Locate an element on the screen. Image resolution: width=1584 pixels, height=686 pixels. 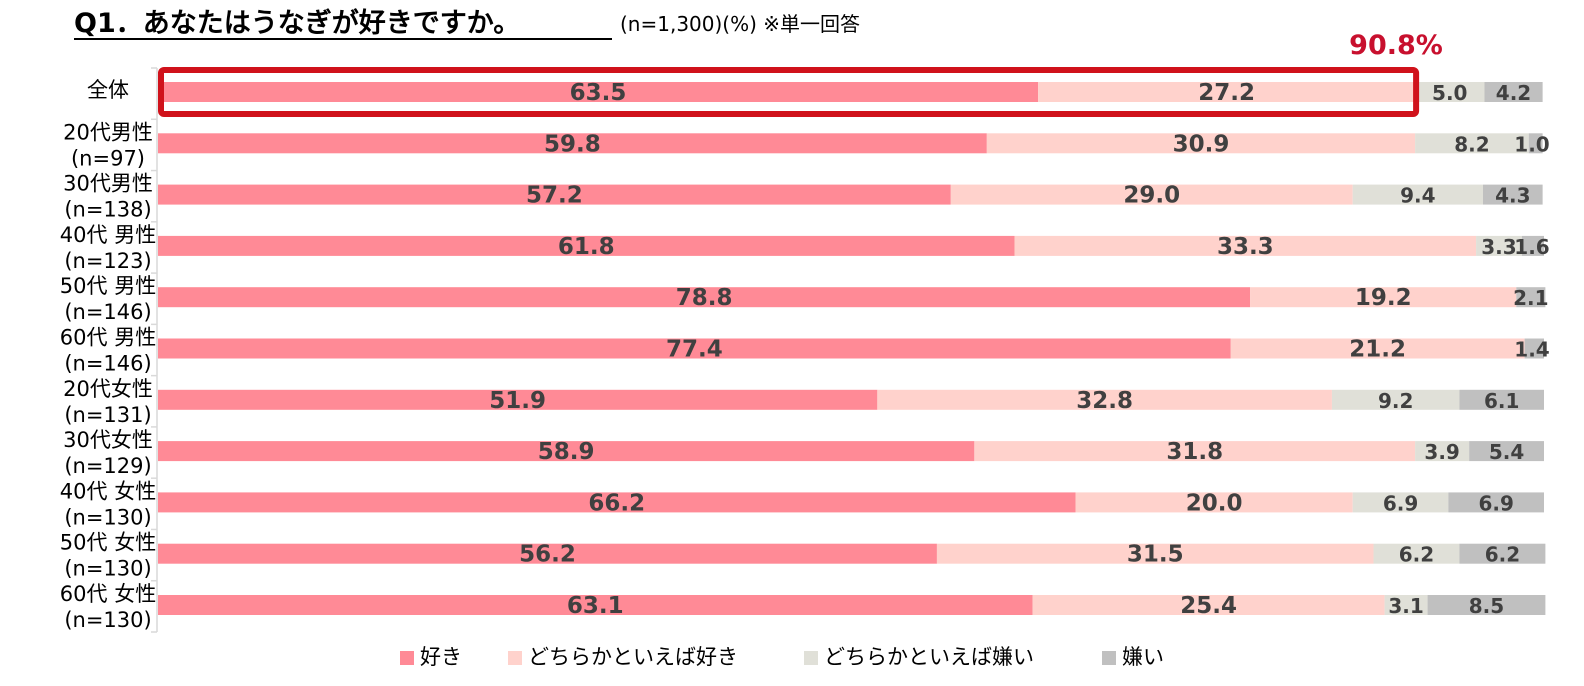
category-label: (n=123) is located at coordinates (107, 261).